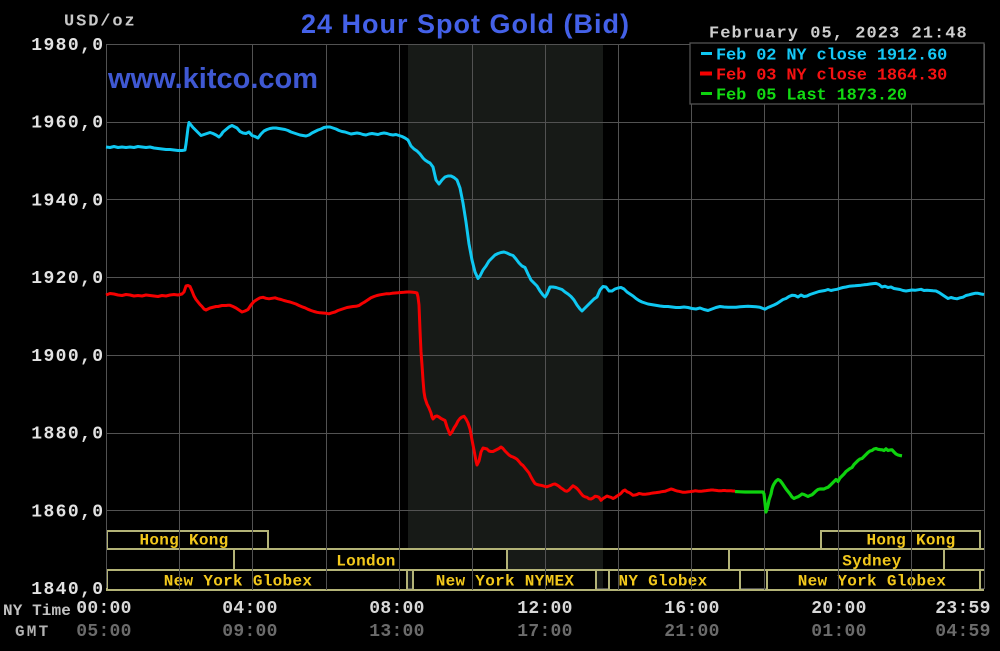 This screenshot has width=1000, height=651. I want to click on svg-text: 09:00, so click(250, 632).